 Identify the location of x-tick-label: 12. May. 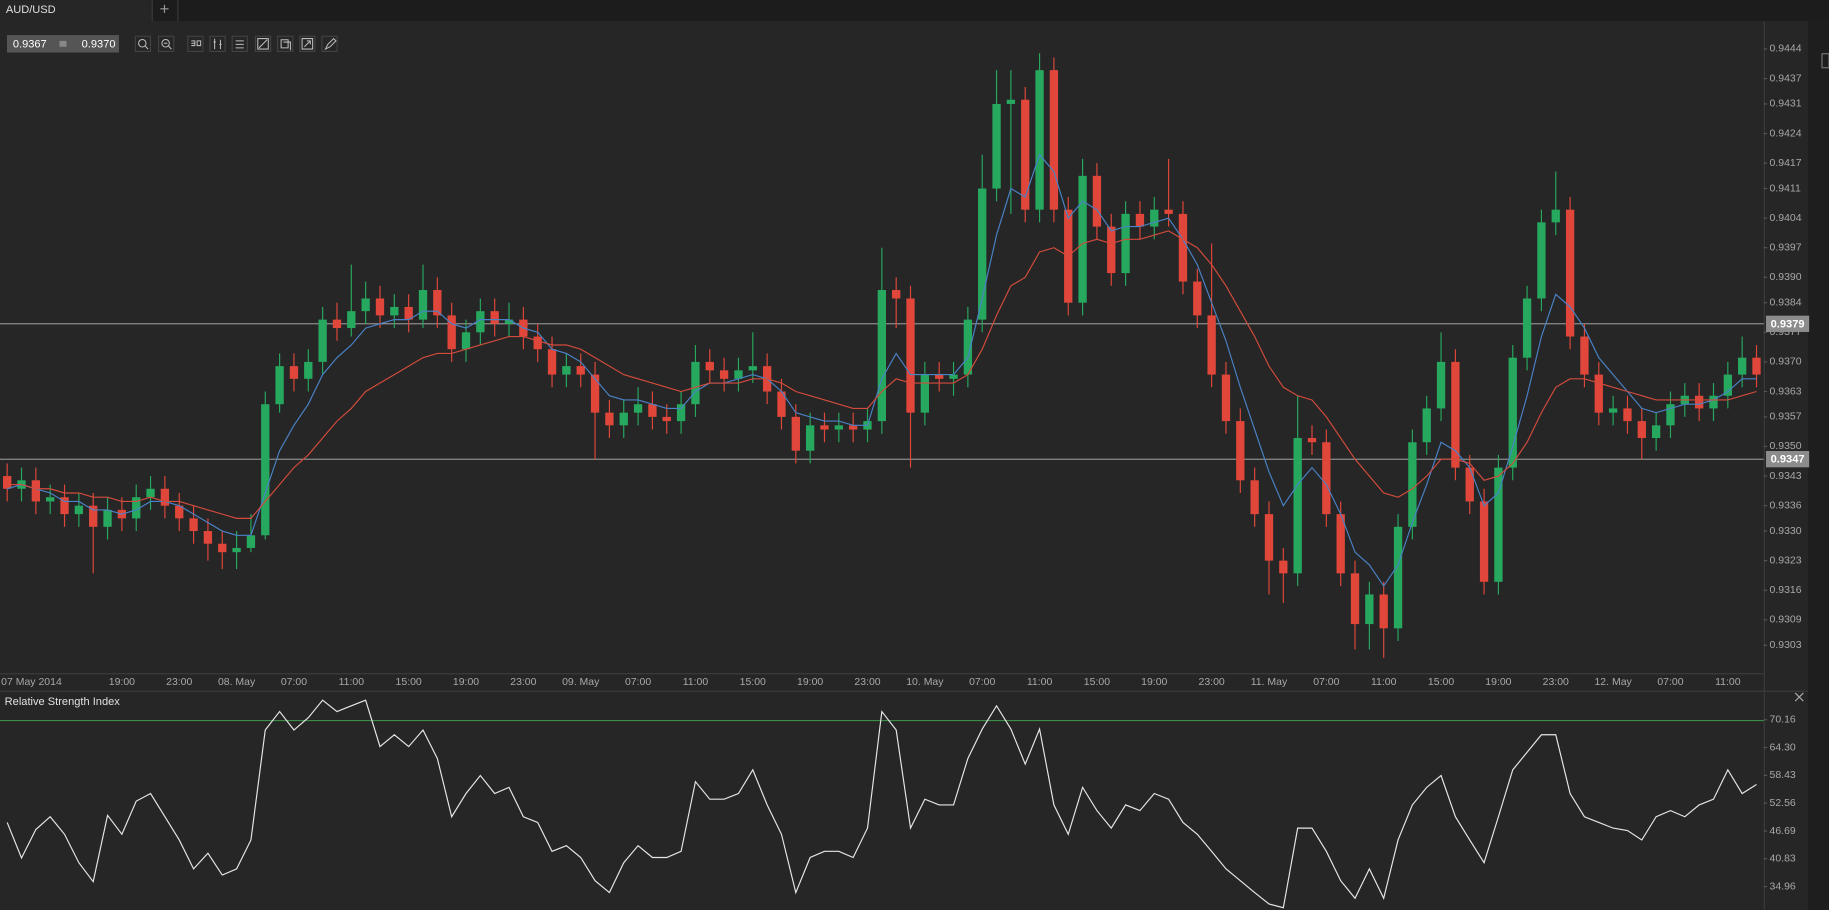
(1613, 682).